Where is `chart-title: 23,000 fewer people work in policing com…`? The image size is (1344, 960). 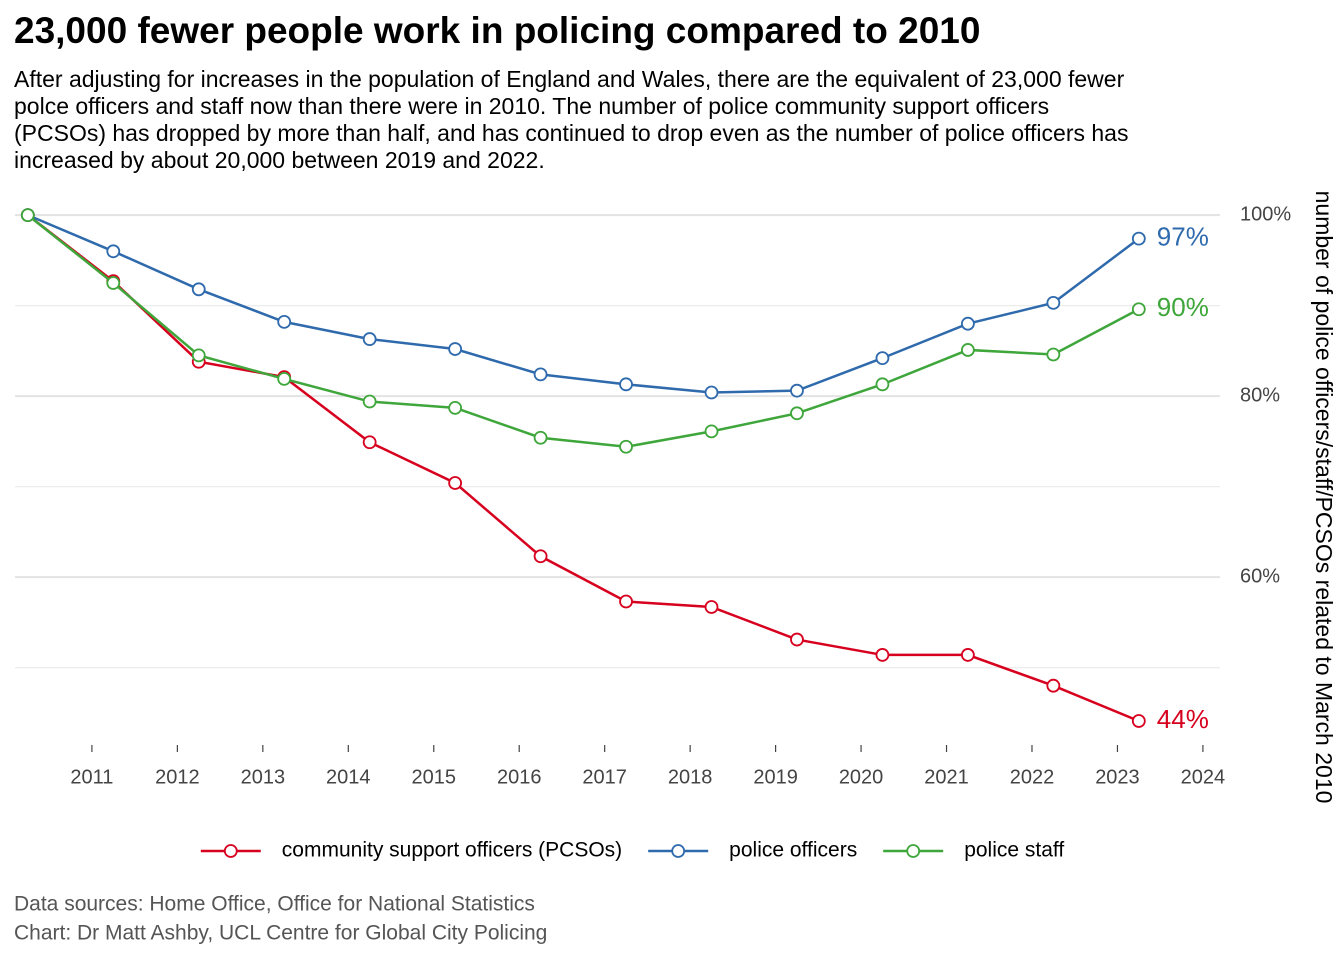 chart-title: 23,000 fewer people work in policing com… is located at coordinates (497, 30).